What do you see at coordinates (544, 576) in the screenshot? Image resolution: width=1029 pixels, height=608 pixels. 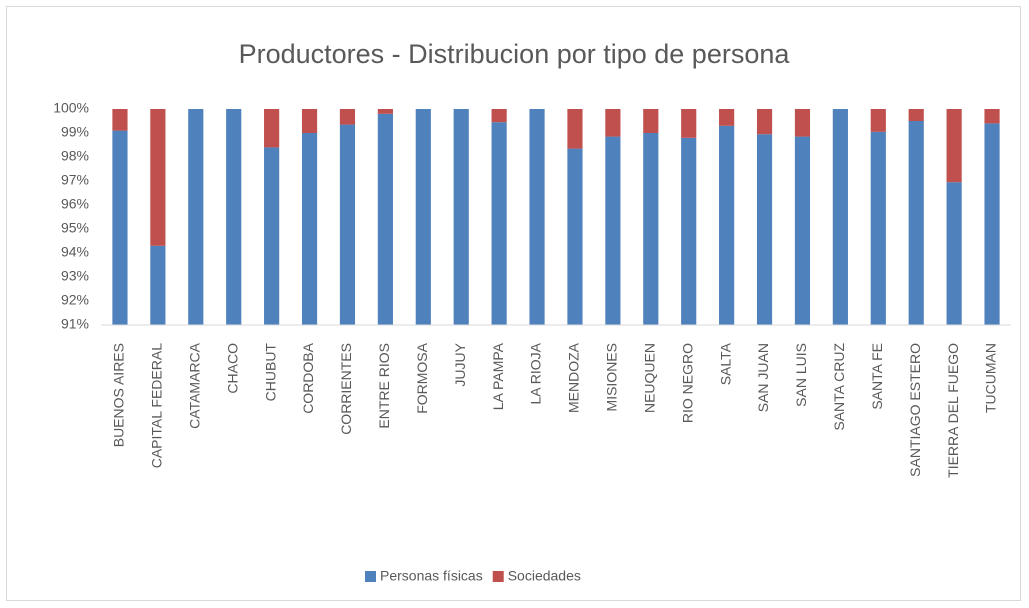 I see `legend-label: Sociedades` at bounding box center [544, 576].